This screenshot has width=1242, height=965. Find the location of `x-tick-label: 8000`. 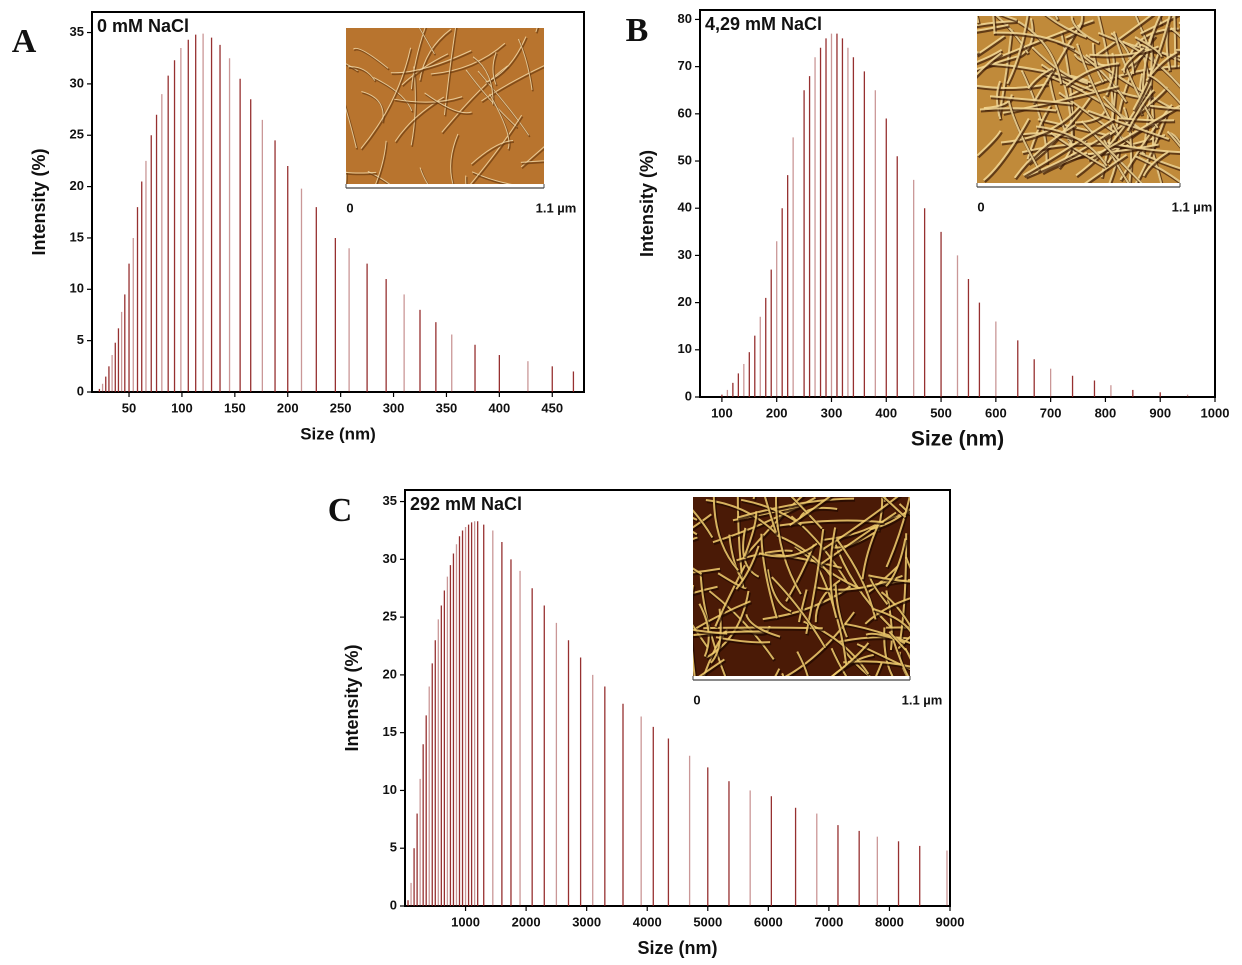

x-tick-label: 8000 is located at coordinates (889, 921).